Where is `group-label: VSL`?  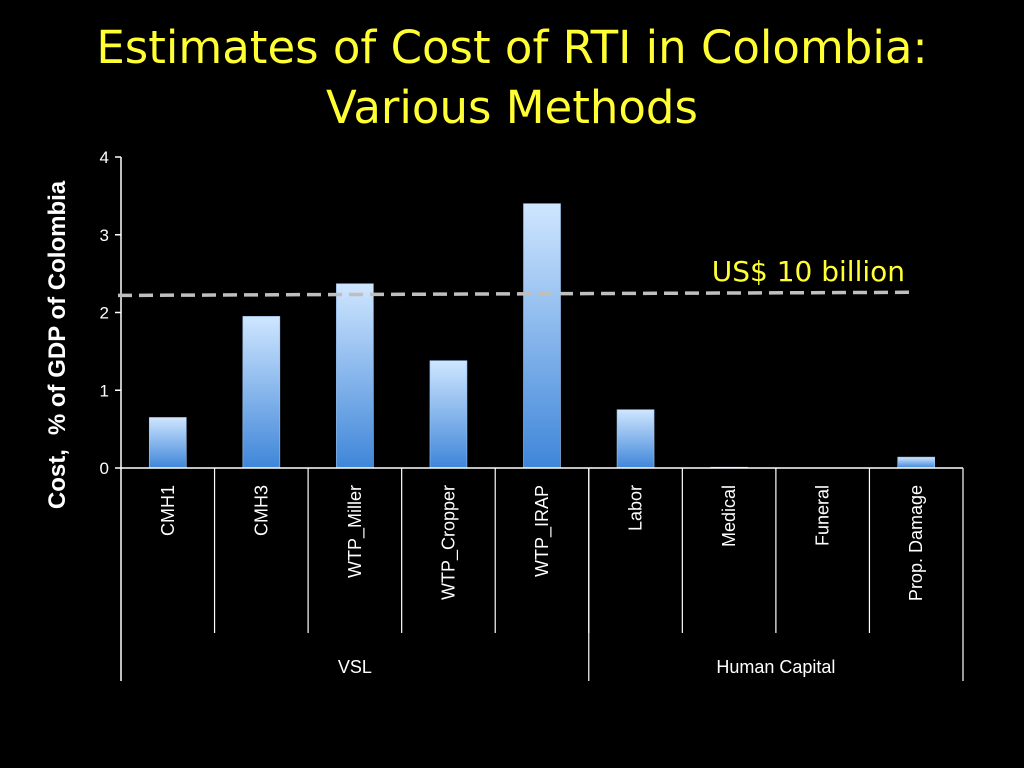 group-label: VSL is located at coordinates (355, 667).